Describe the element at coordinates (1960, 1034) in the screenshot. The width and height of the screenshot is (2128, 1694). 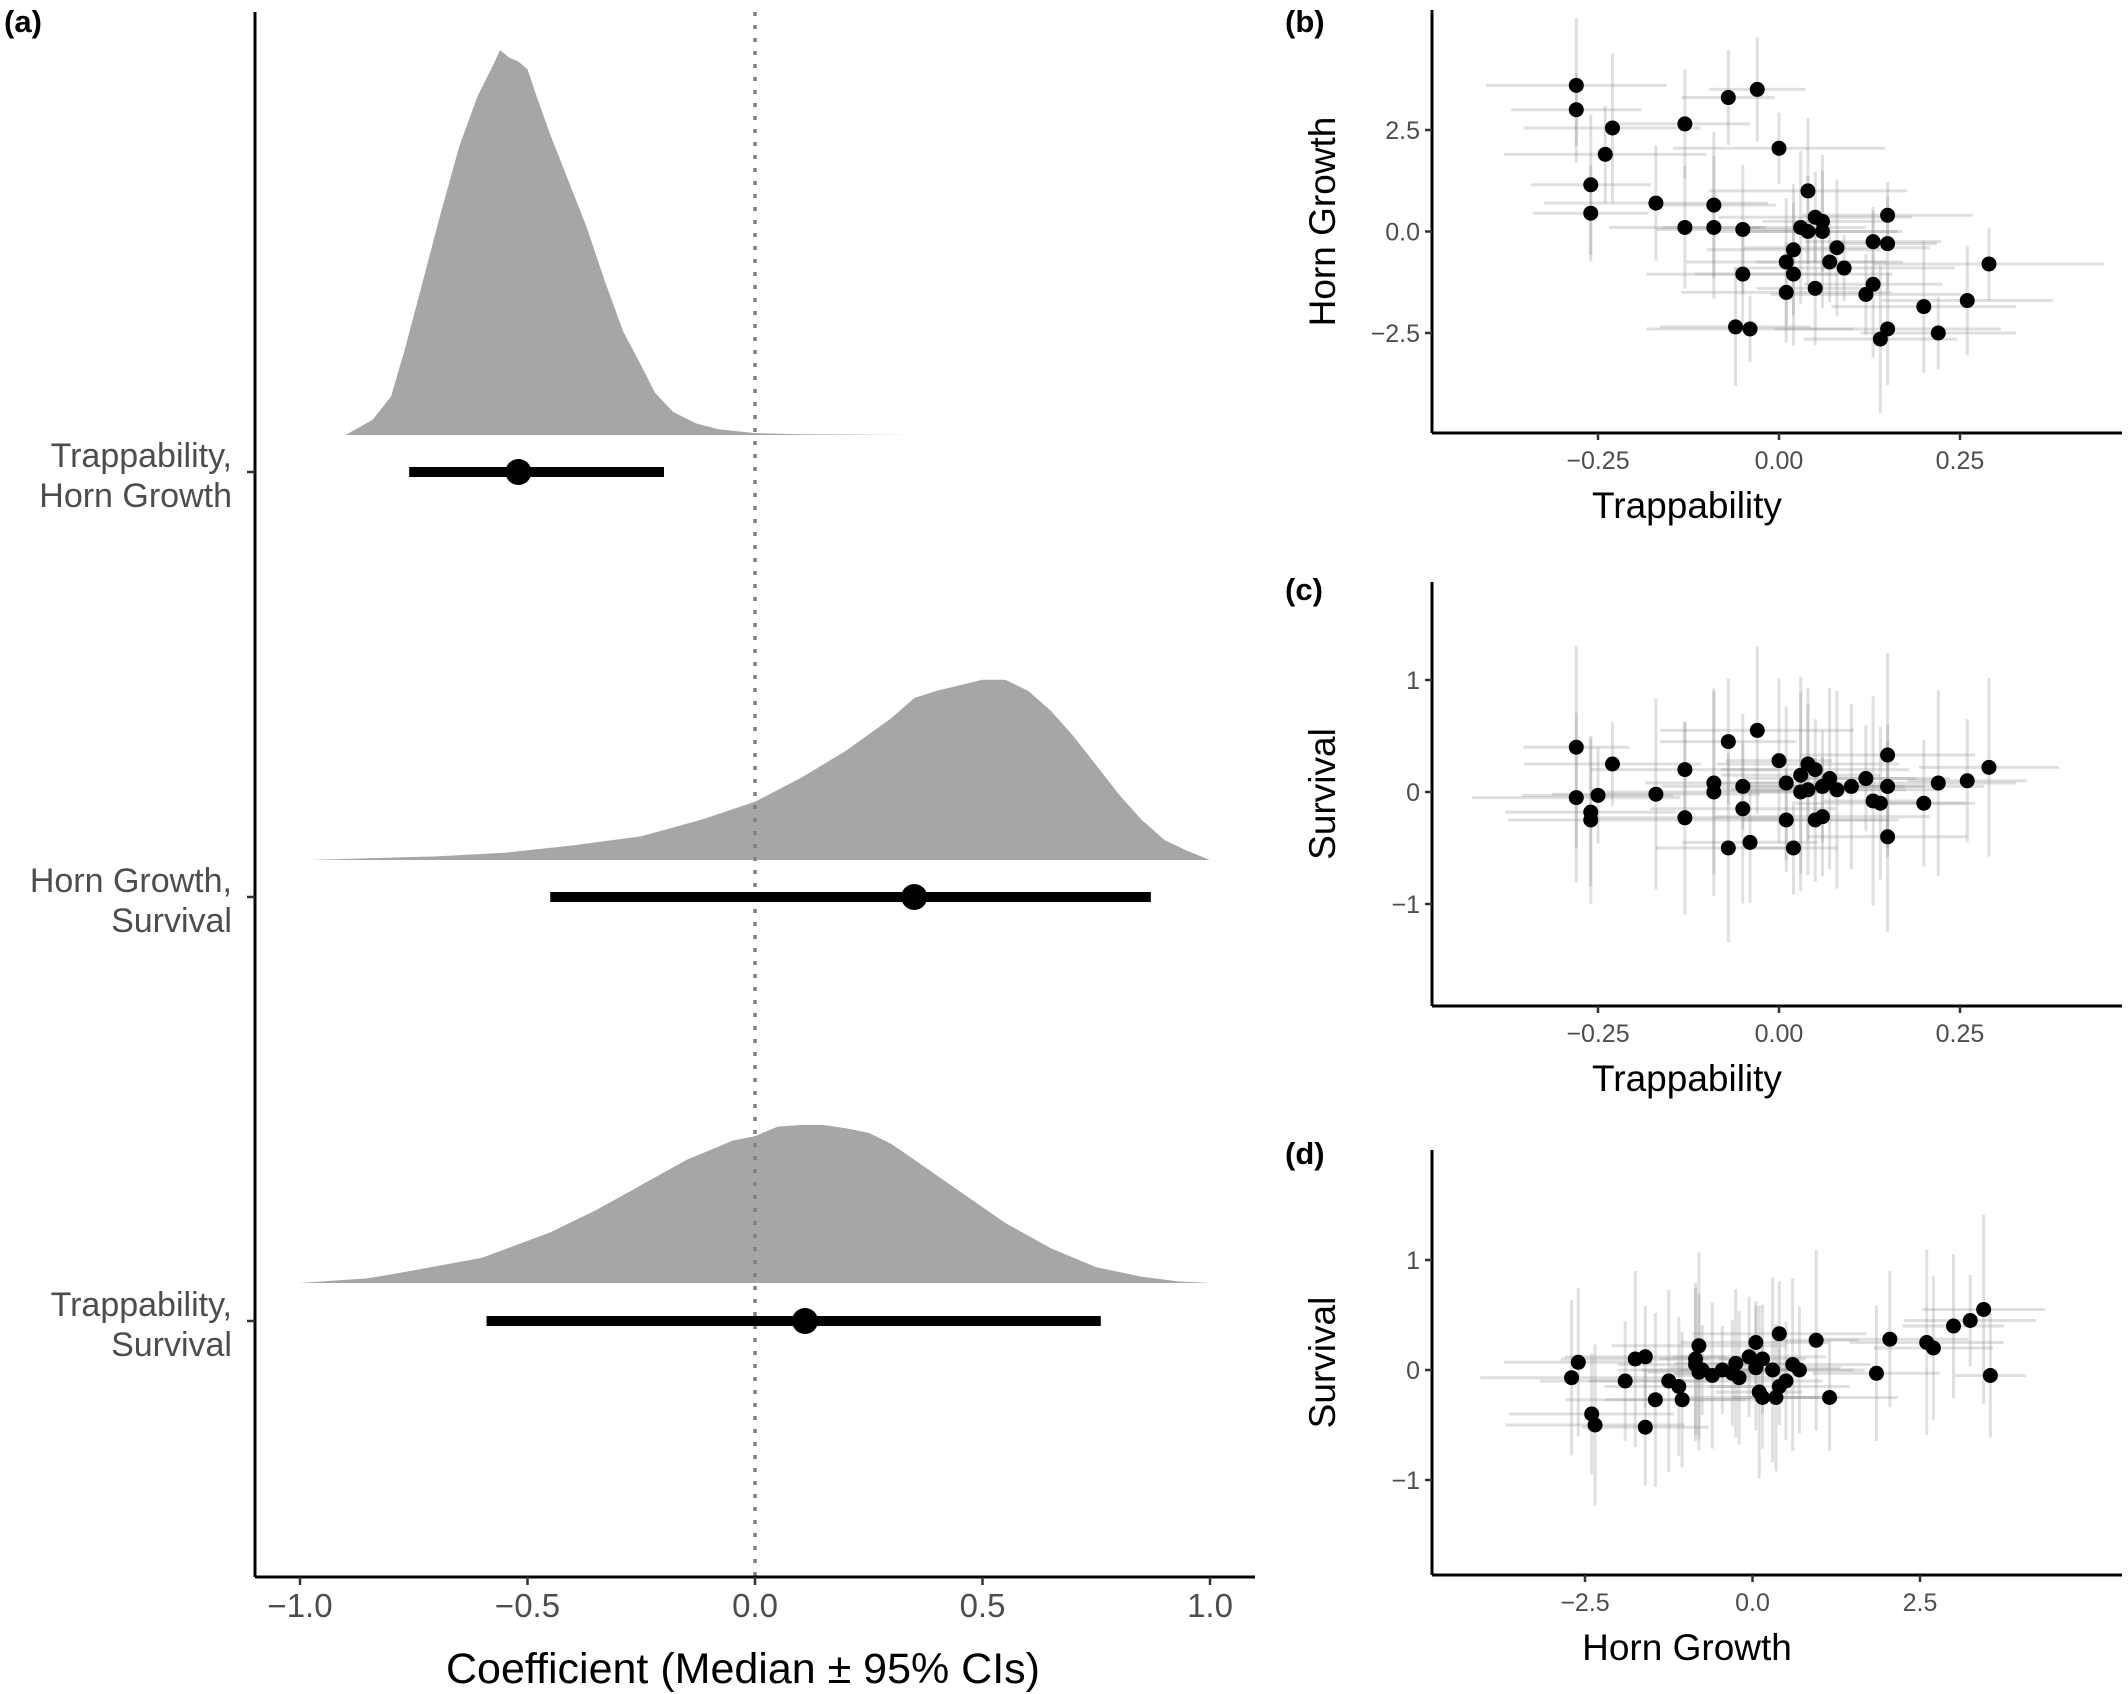
I see `x-tick-label-2: 0.25` at that location.